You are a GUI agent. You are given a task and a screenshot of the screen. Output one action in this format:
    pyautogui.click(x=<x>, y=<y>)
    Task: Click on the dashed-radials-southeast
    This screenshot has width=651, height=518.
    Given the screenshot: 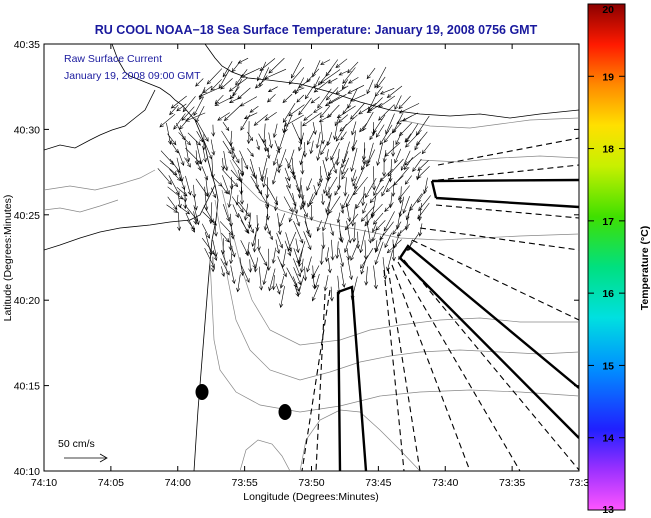 What is the action you would take?
    pyautogui.click(x=481, y=365)
    